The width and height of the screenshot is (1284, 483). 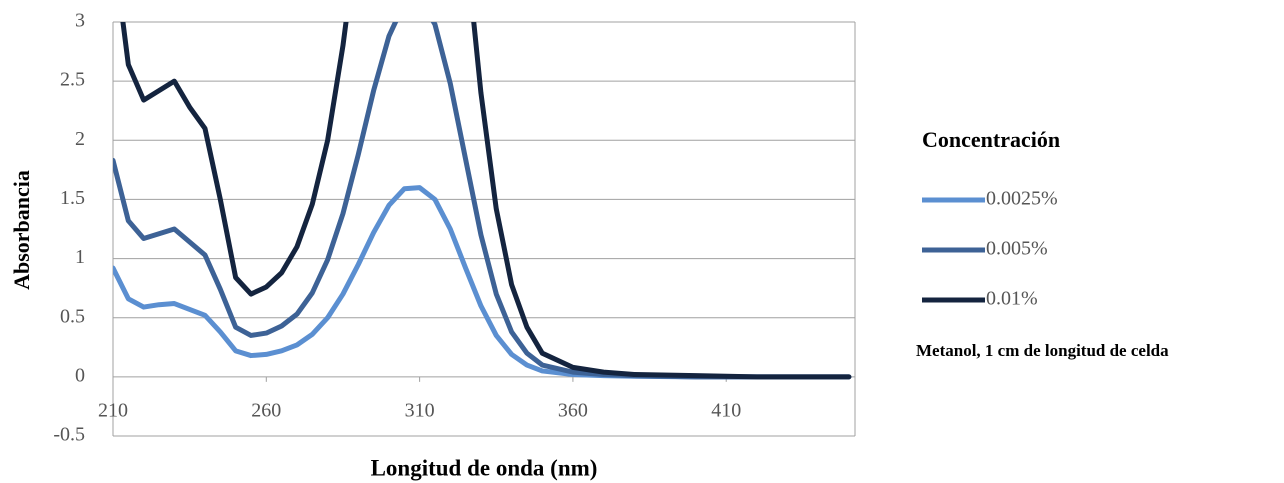 I want to click on x-tick-label: 210, so click(x=113, y=410).